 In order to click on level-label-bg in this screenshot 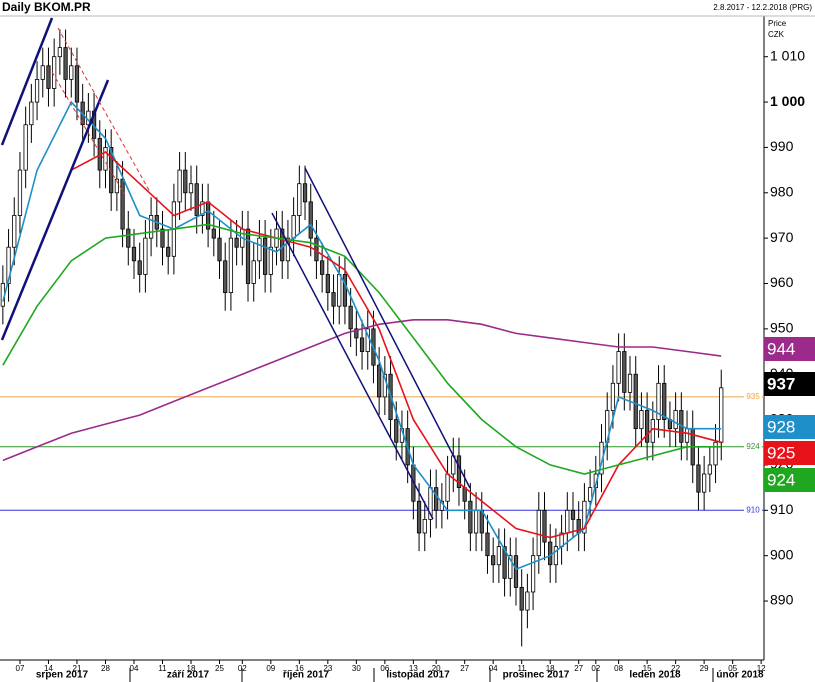, I will do `click(753, 396)`.